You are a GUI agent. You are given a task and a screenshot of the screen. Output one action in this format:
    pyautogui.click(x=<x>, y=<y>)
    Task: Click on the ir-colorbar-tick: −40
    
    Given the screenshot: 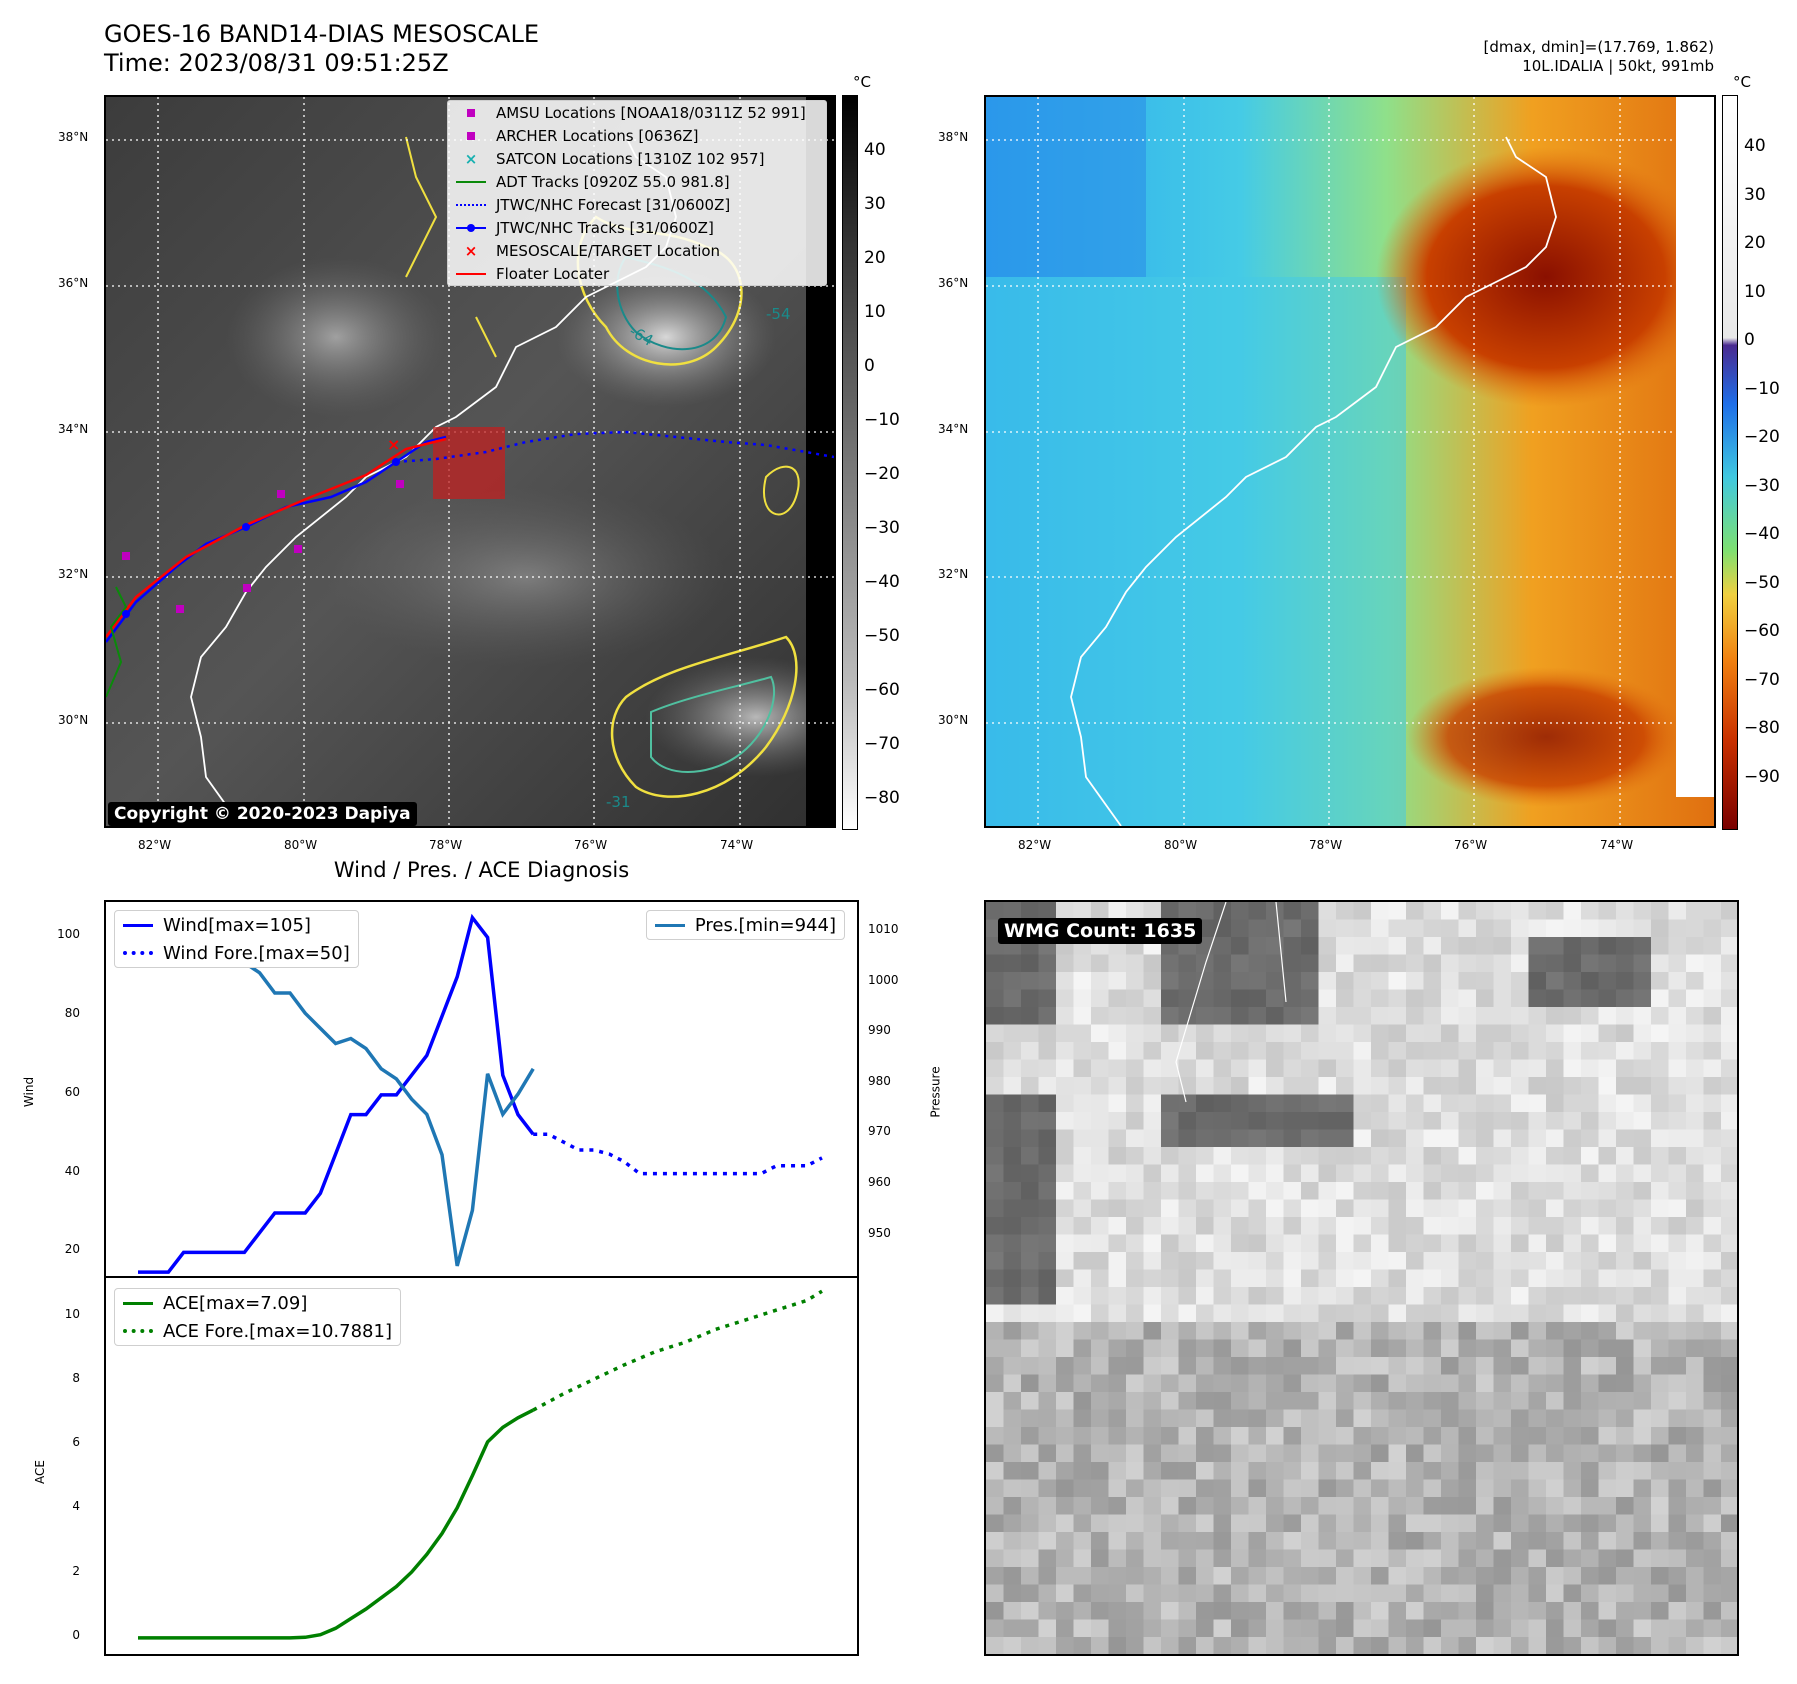 What is the action you would take?
    pyautogui.click(x=882, y=582)
    